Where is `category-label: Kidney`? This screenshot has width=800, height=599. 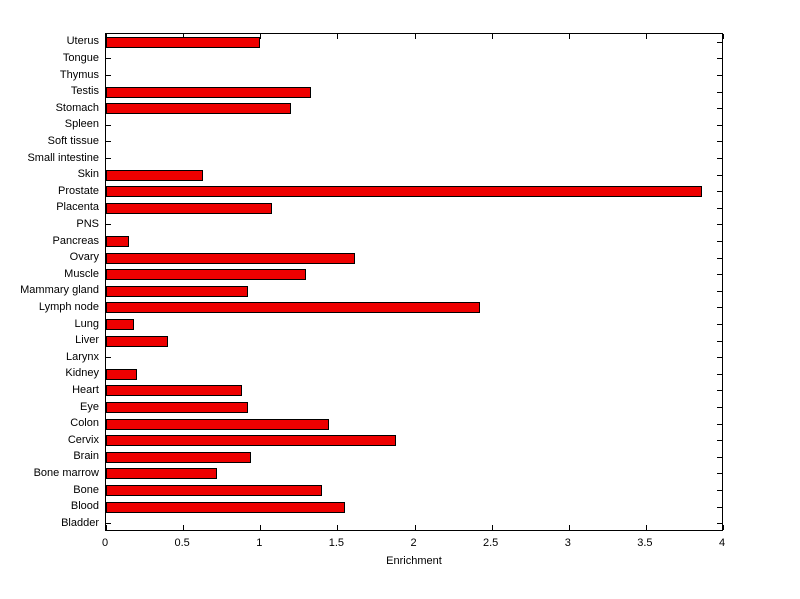
category-label: Kidney is located at coordinates (82, 373).